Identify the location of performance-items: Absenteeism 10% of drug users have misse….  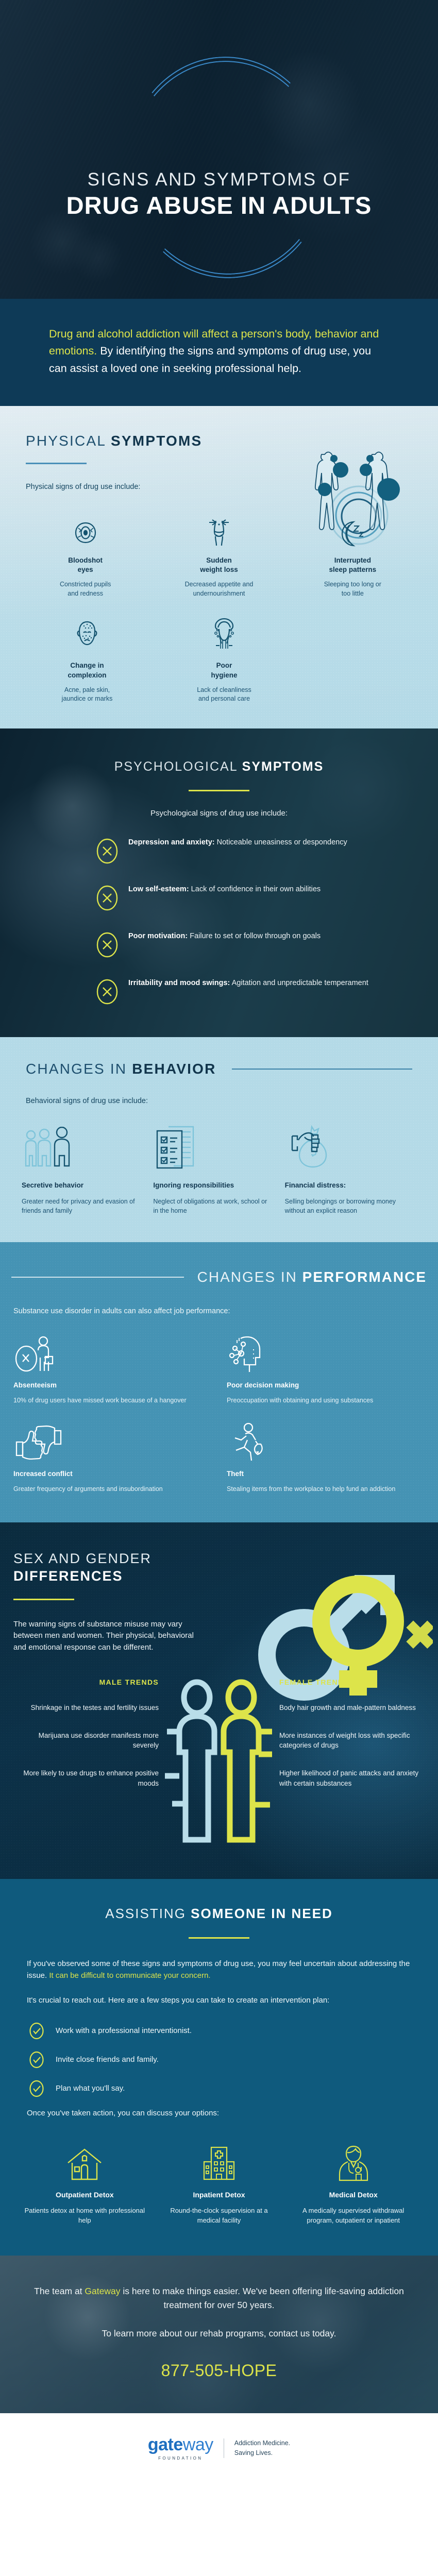
(219, 1414).